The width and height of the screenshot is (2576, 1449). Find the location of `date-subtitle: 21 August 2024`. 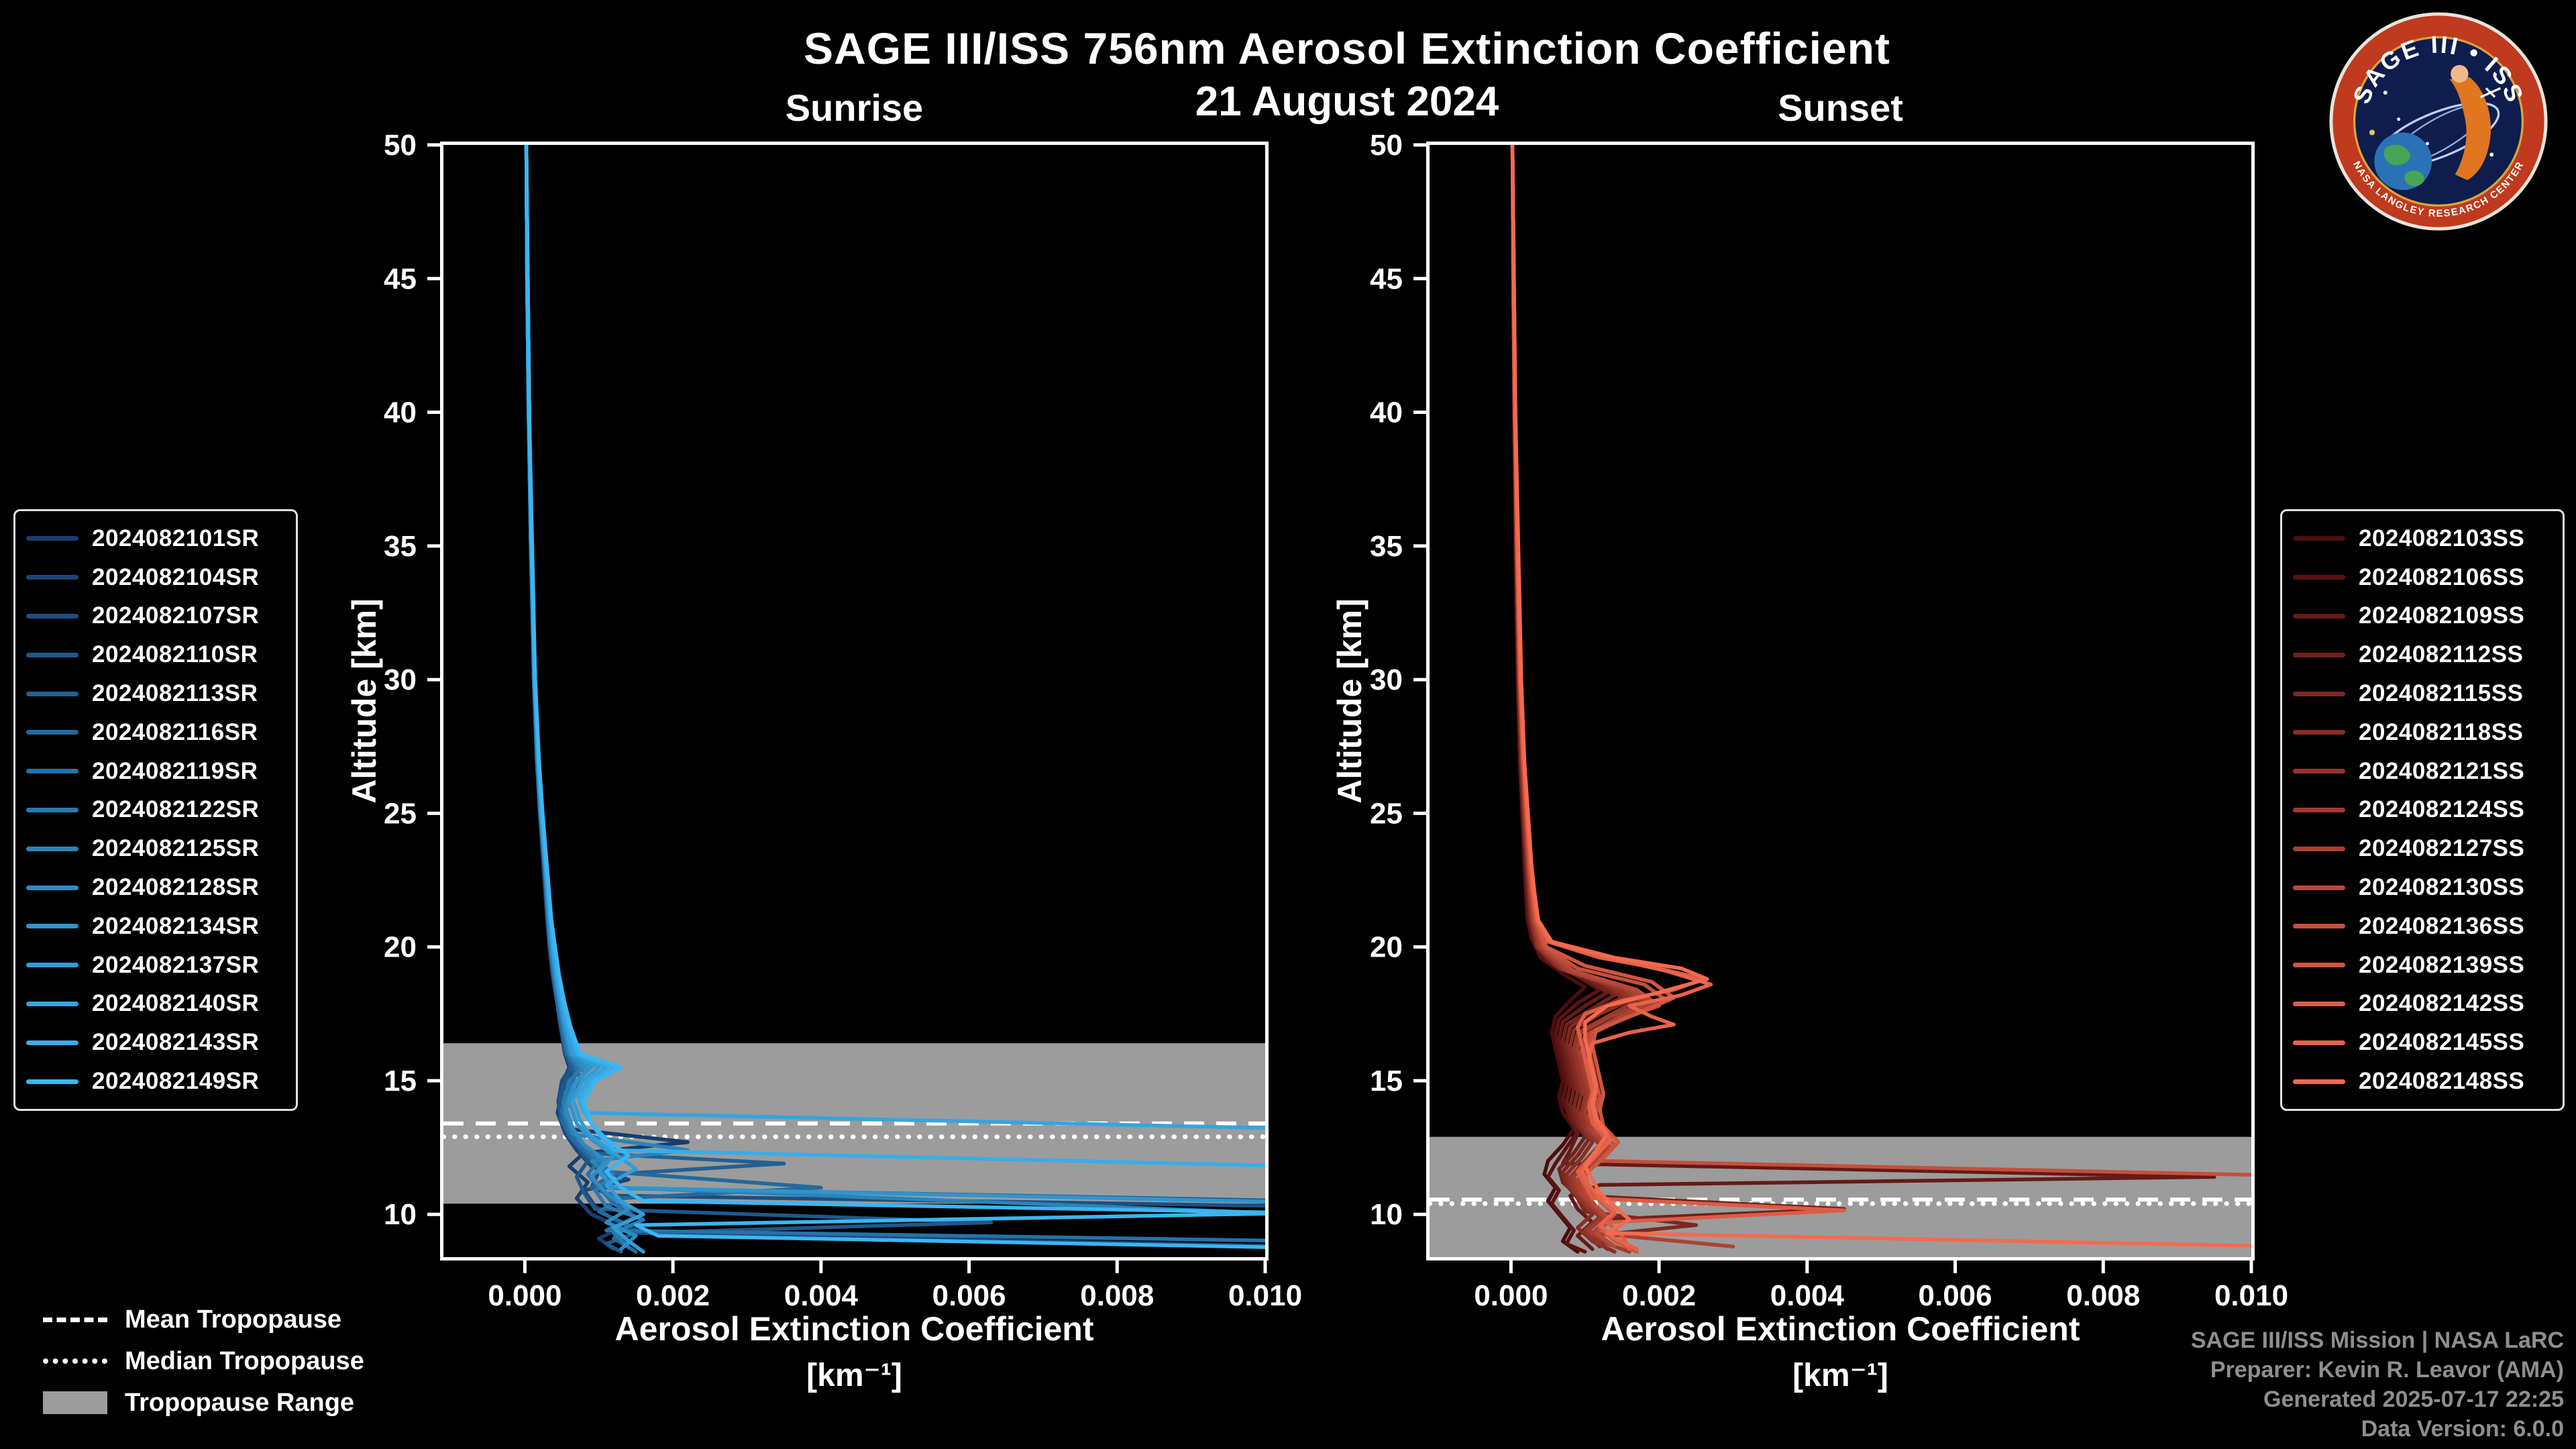

date-subtitle: 21 August 2024 is located at coordinates (1347, 101).